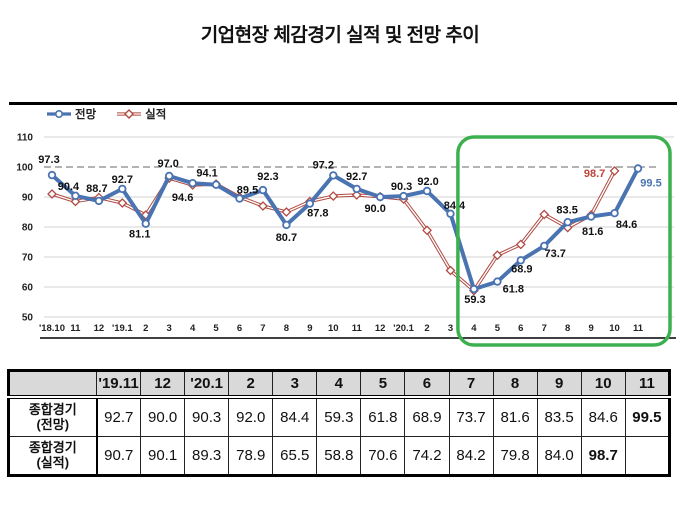  What do you see at coordinates (650, 184) in the screenshot?
I see `data-label: 99.5` at bounding box center [650, 184].